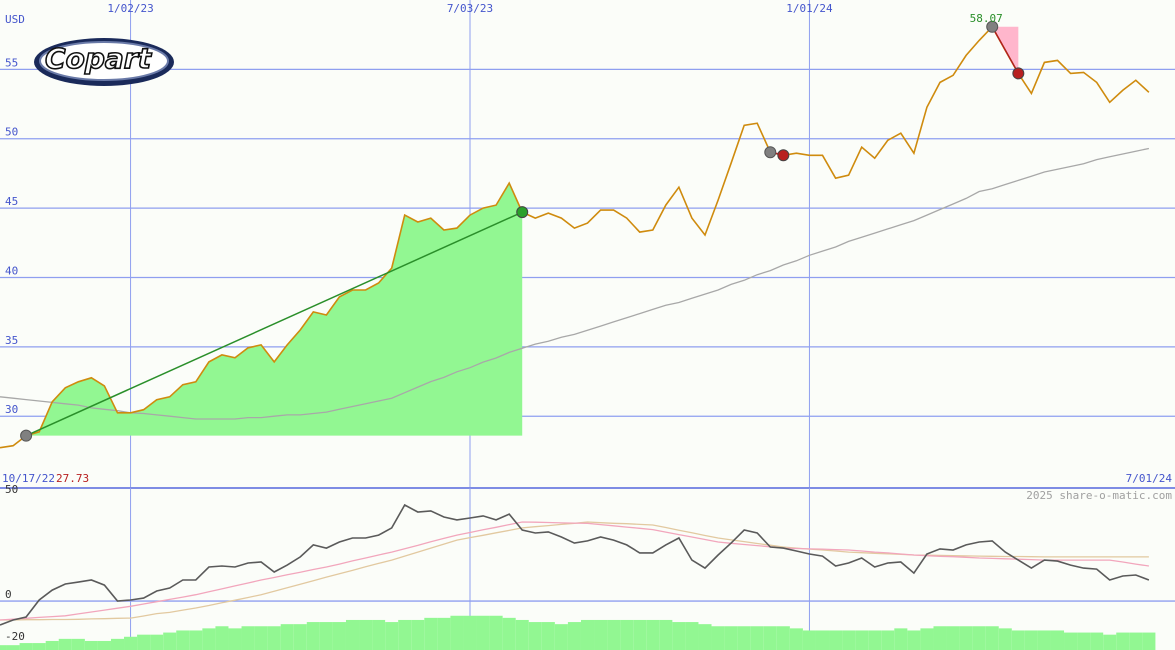  I want to click on y-axis-label: USD, so click(15, 19).